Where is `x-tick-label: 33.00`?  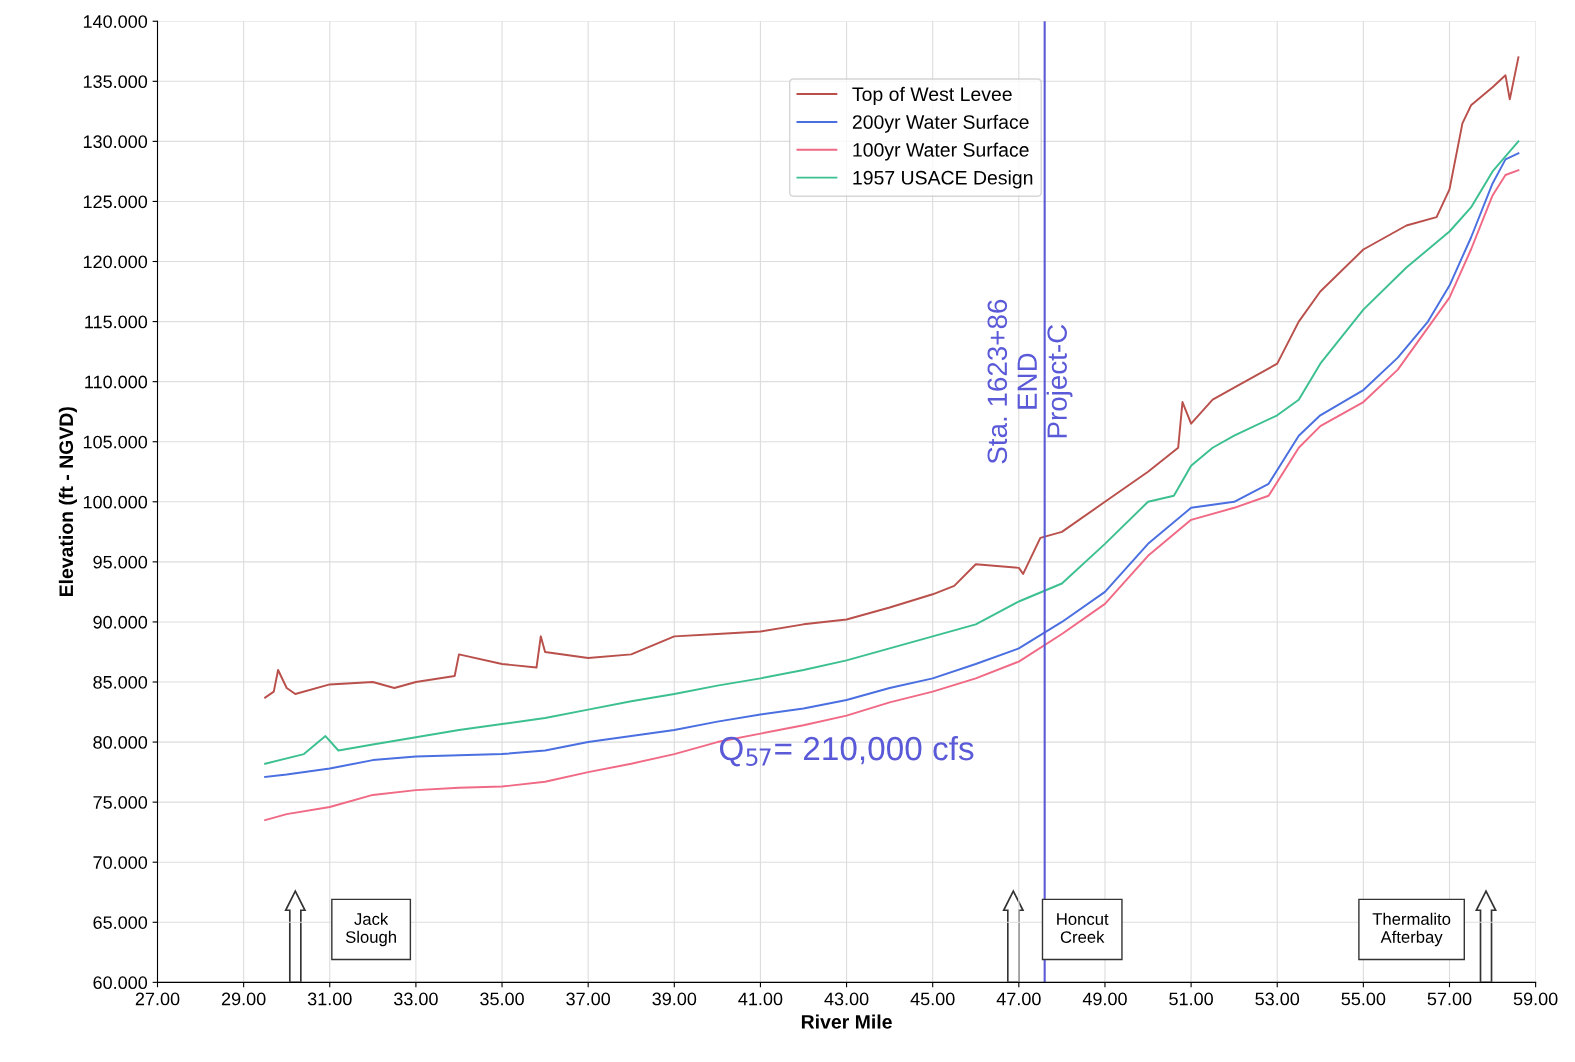
x-tick-label: 33.00 is located at coordinates (416, 999).